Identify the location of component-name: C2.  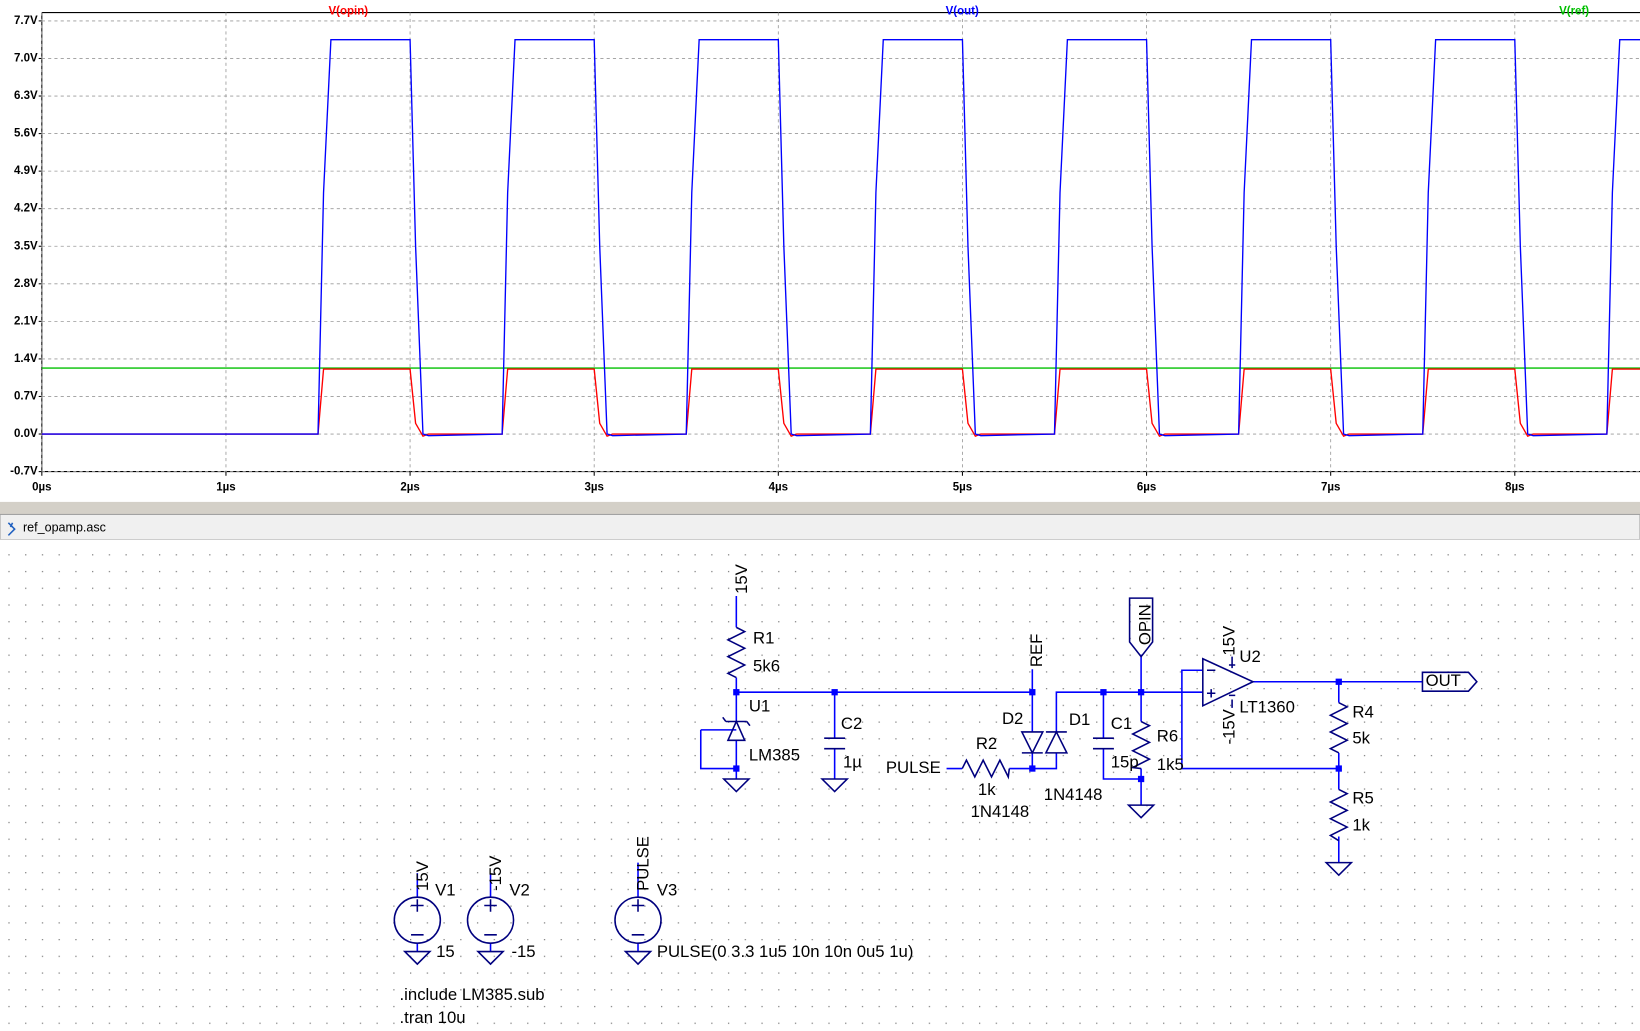
(851, 723).